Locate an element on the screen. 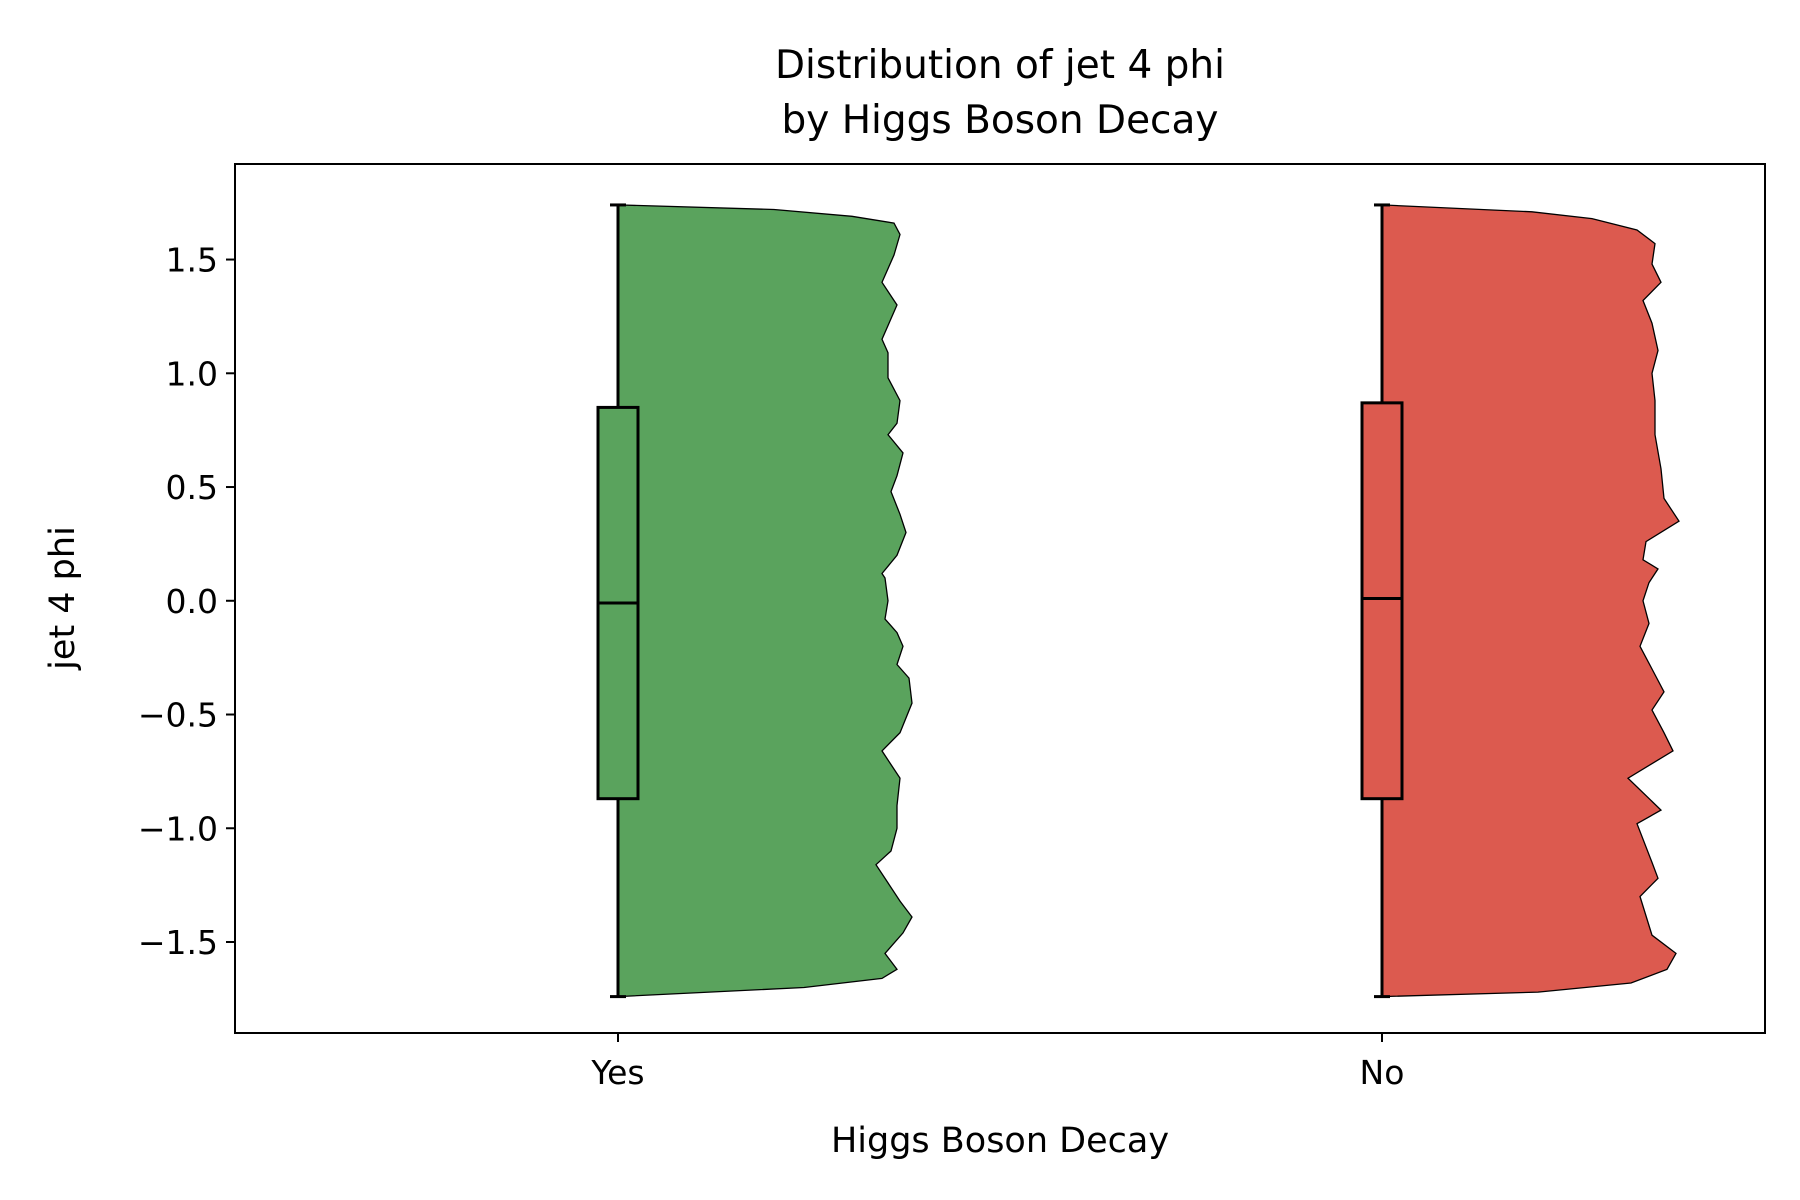 The width and height of the screenshot is (1800, 1200). y-tick-label: −0.5 is located at coordinates (178, 715).